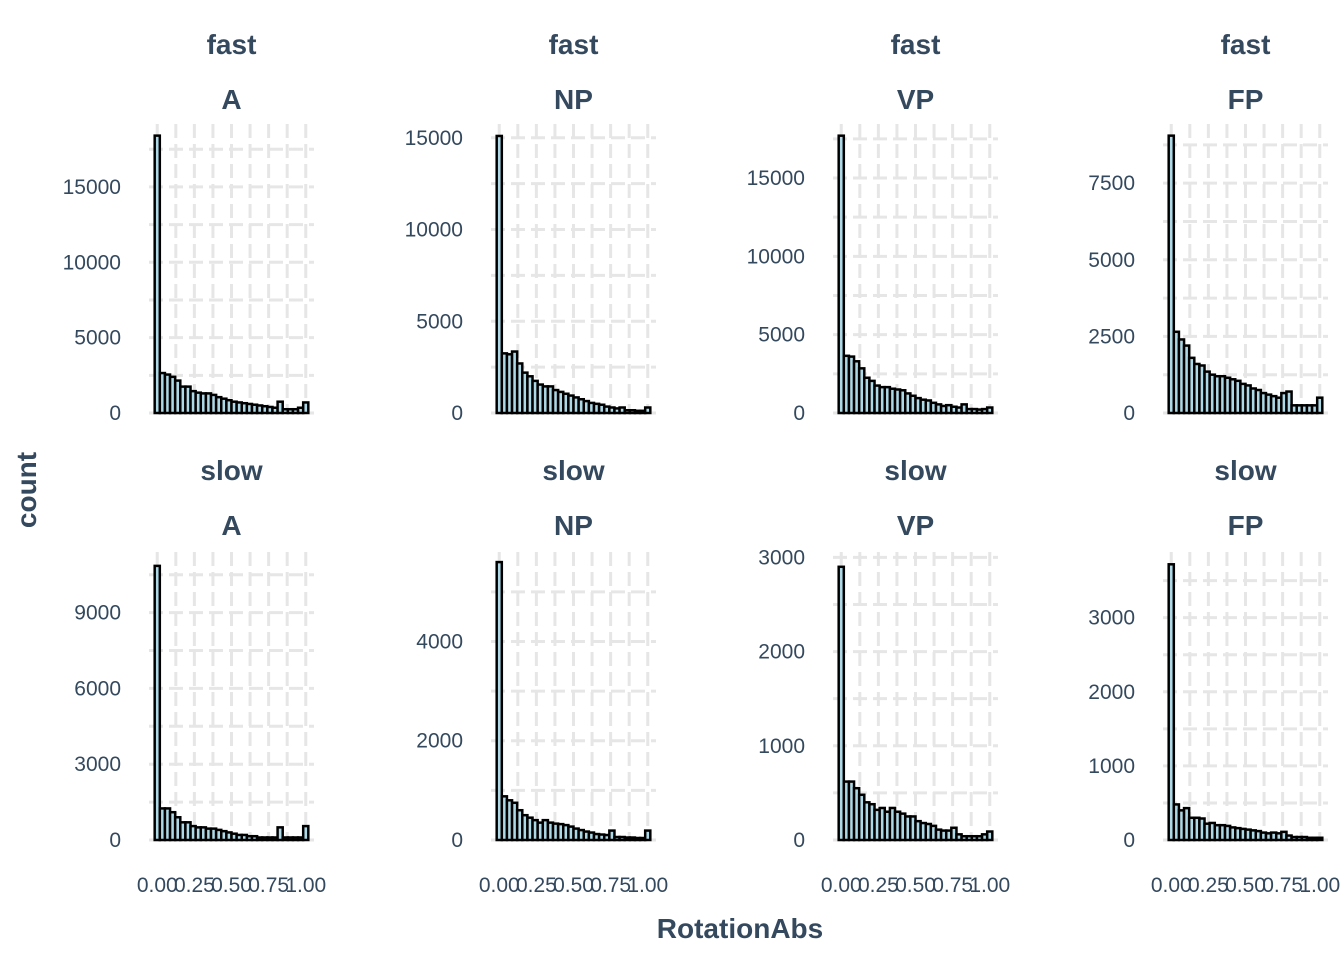  Describe the element at coordinates (740, 928) in the screenshot. I see `x-axis-title: RotationAbs` at that location.